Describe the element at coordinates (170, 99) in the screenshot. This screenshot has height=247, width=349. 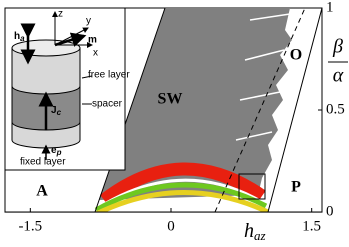
I see `region-label: SW` at that location.